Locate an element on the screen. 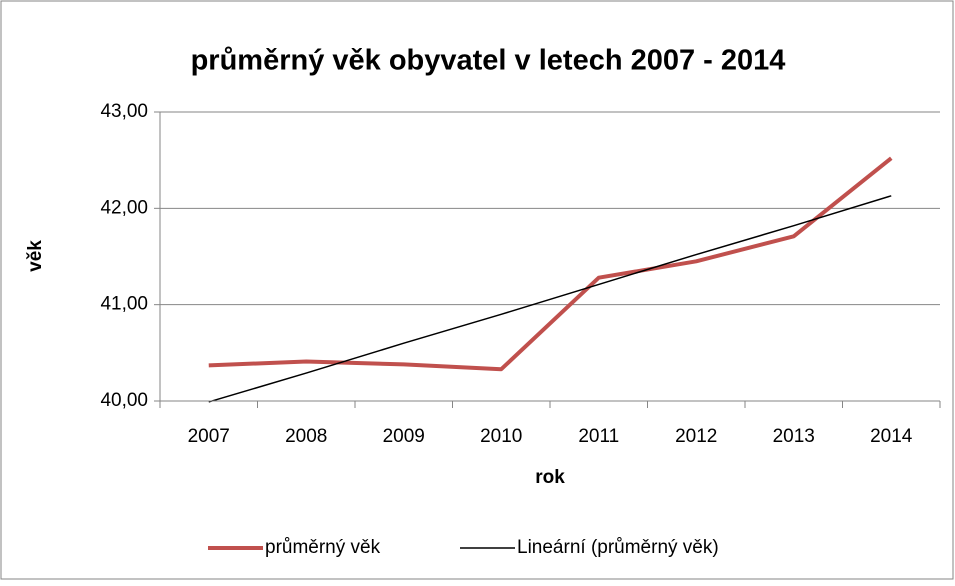  x-tick-label: 2011 is located at coordinates (598, 436).